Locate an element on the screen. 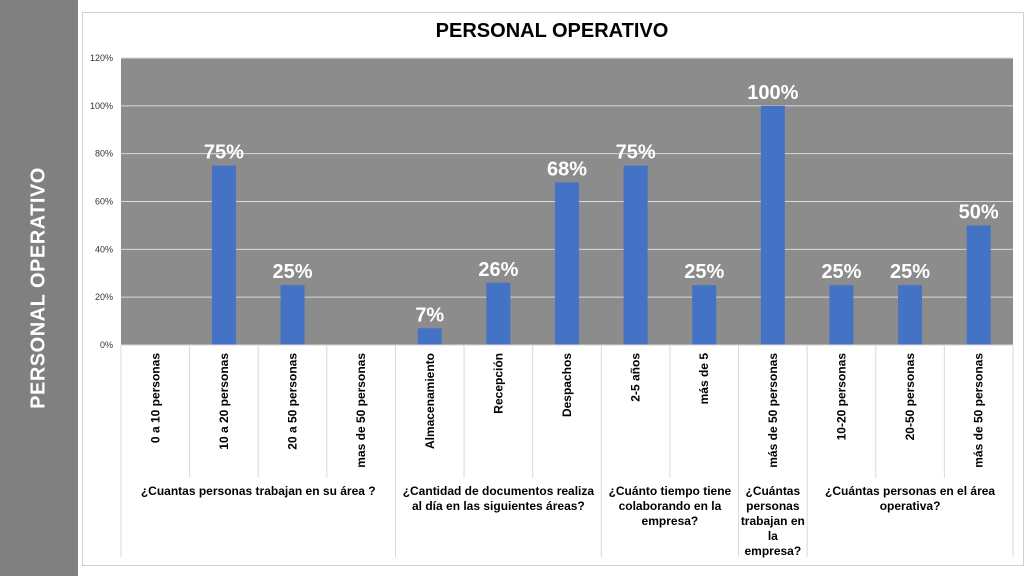 This screenshot has height=576, width=1024. category-label: Almacenamiento is located at coordinates (430, 401).